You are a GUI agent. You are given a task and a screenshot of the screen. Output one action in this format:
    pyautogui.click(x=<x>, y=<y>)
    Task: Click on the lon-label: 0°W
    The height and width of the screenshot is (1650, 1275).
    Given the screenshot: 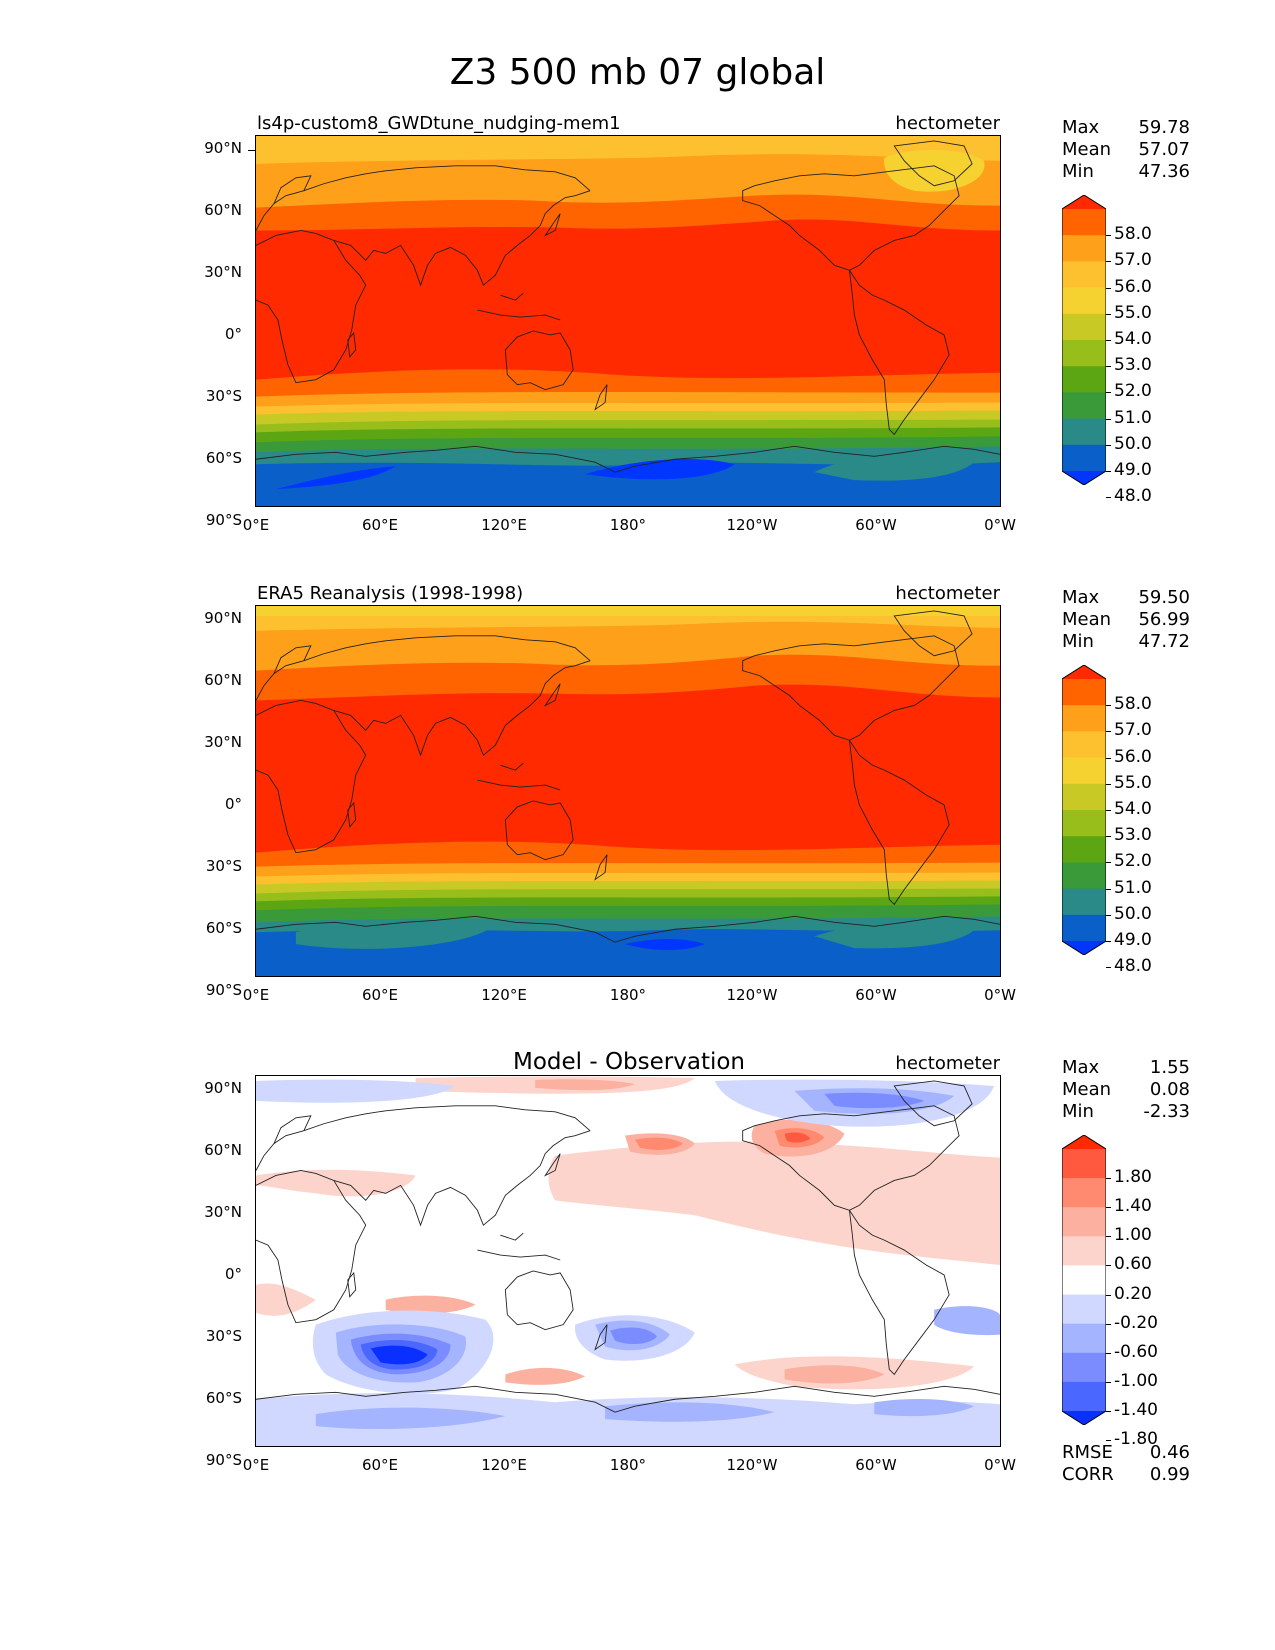 What is the action you would take?
    pyautogui.click(x=1000, y=995)
    